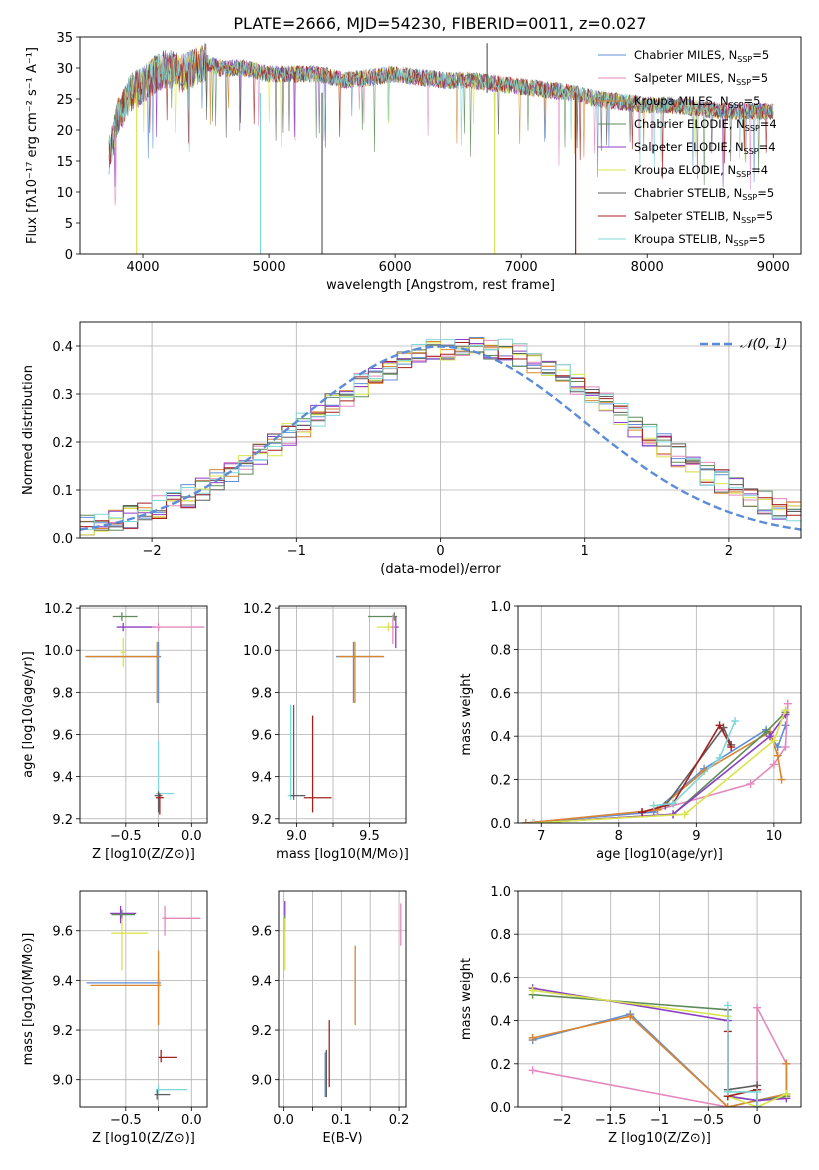 The image size is (819, 1170). I want to click on histogram-step, so click(440, 434).